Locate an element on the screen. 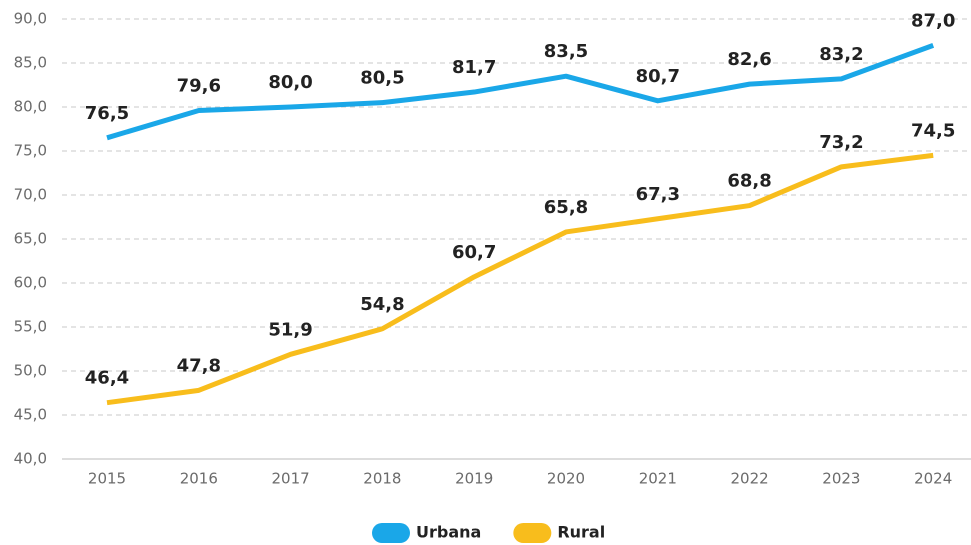 This screenshot has height=545, width=971. data-label: 80,5 is located at coordinates (382, 78).